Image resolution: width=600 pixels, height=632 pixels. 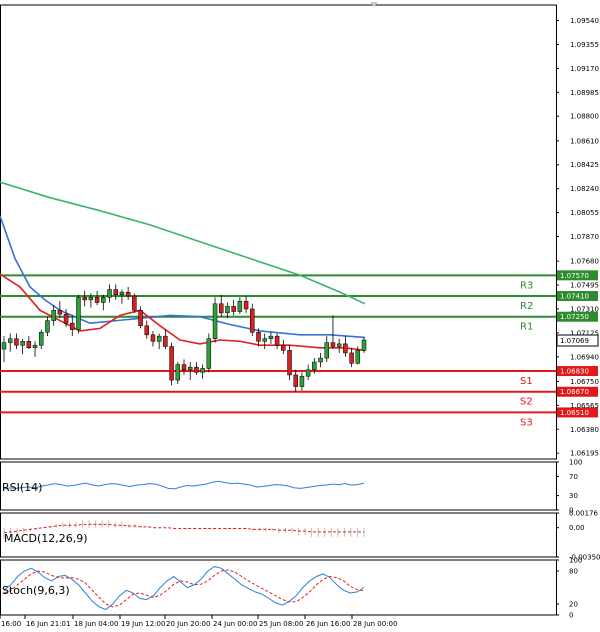 I want to click on price-tick-label: 1.07495, so click(x=584, y=286).